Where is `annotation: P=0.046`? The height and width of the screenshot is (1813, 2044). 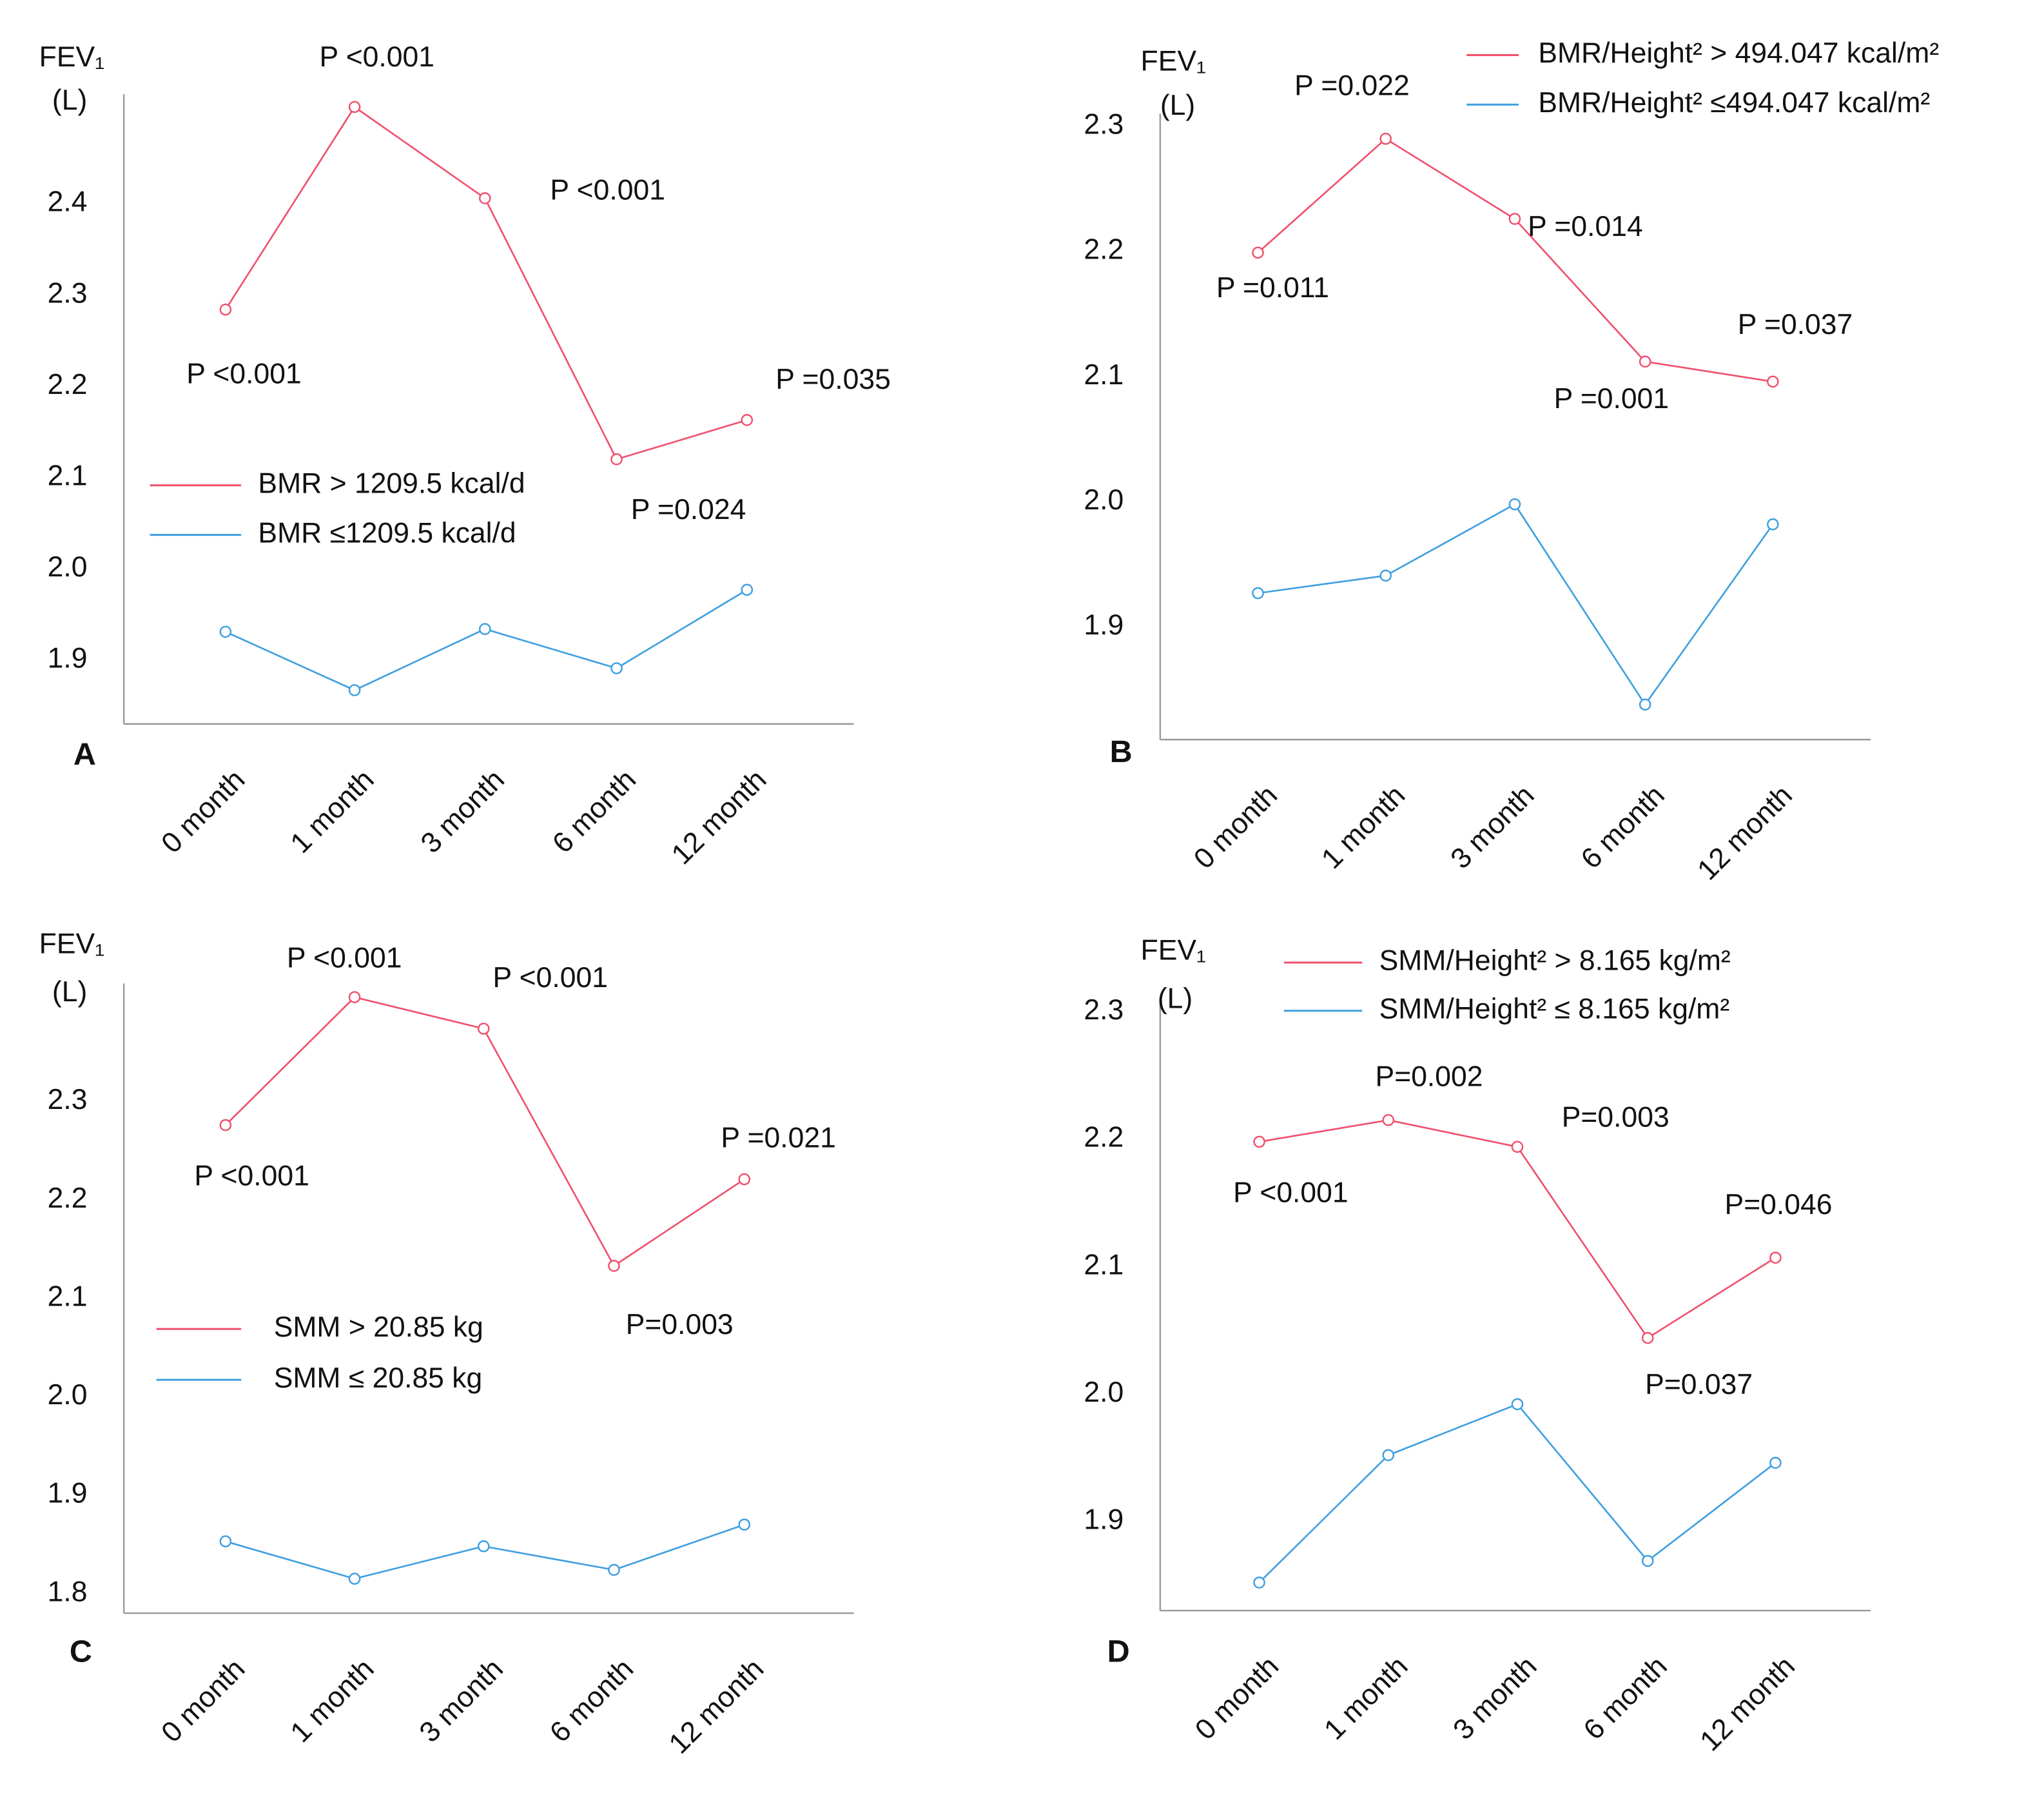
annotation: P=0.046 is located at coordinates (1779, 1204).